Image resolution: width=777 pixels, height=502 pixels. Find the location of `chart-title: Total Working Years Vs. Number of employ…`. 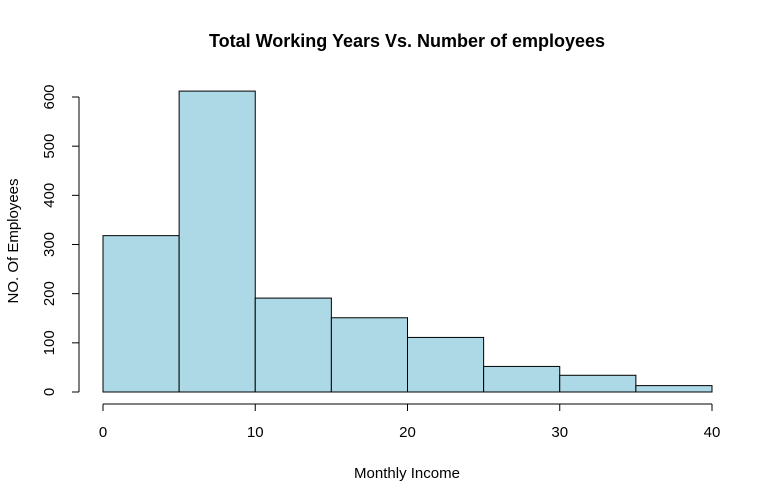

chart-title: Total Working Years Vs. Number of employ… is located at coordinates (407, 41).